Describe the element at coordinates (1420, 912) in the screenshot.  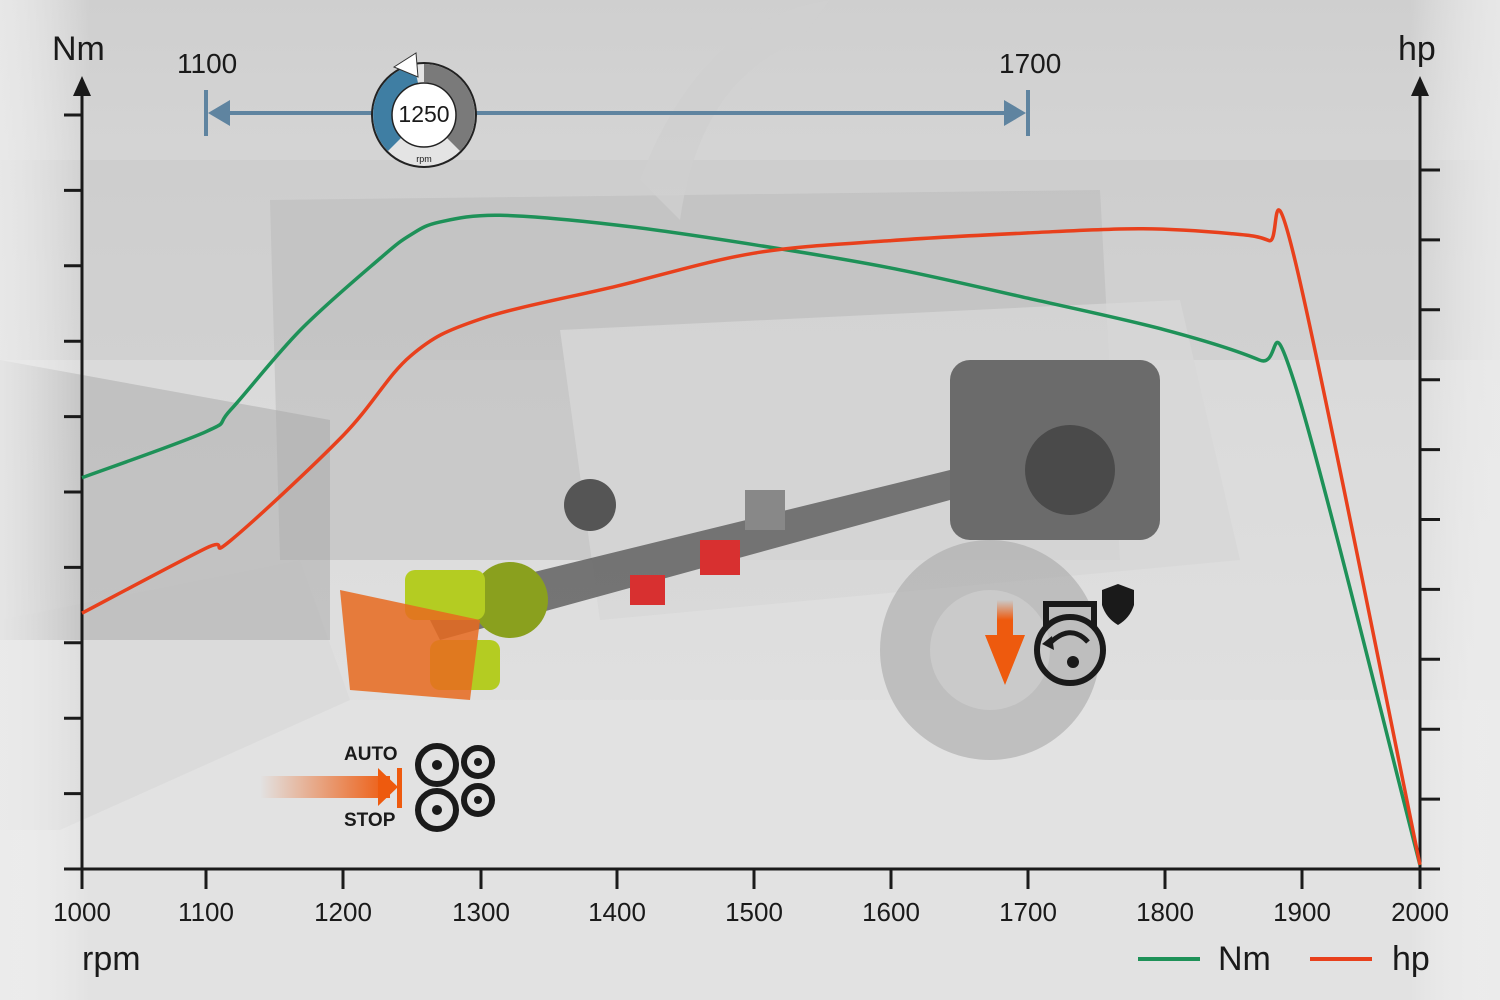
I see `x-tick-label: 2000` at that location.